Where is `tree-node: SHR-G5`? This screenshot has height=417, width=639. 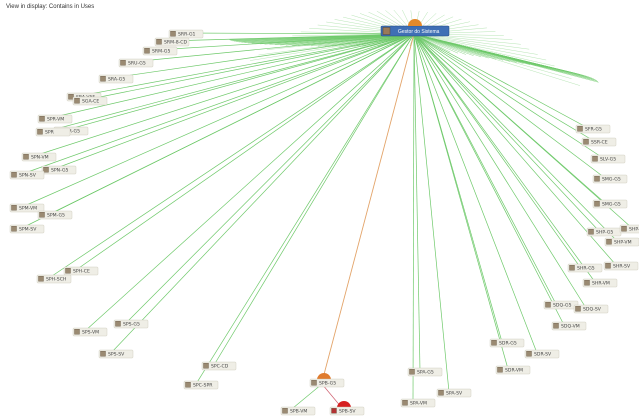 tree-node: SHR-G5 is located at coordinates (585, 268).